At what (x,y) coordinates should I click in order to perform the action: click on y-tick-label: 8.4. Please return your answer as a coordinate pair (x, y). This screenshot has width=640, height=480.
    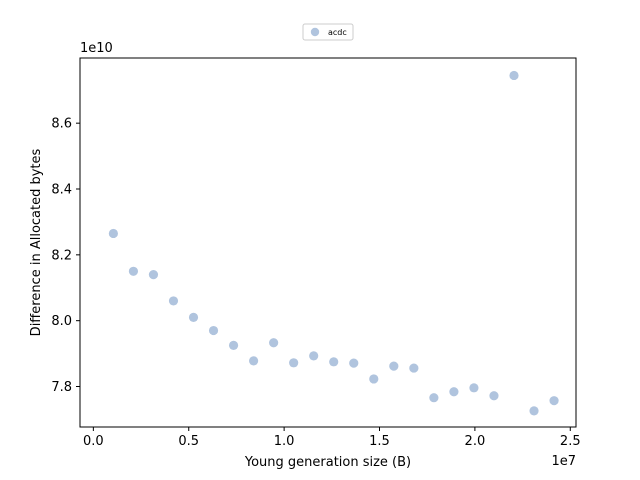
    Looking at the image, I should click on (61, 190).